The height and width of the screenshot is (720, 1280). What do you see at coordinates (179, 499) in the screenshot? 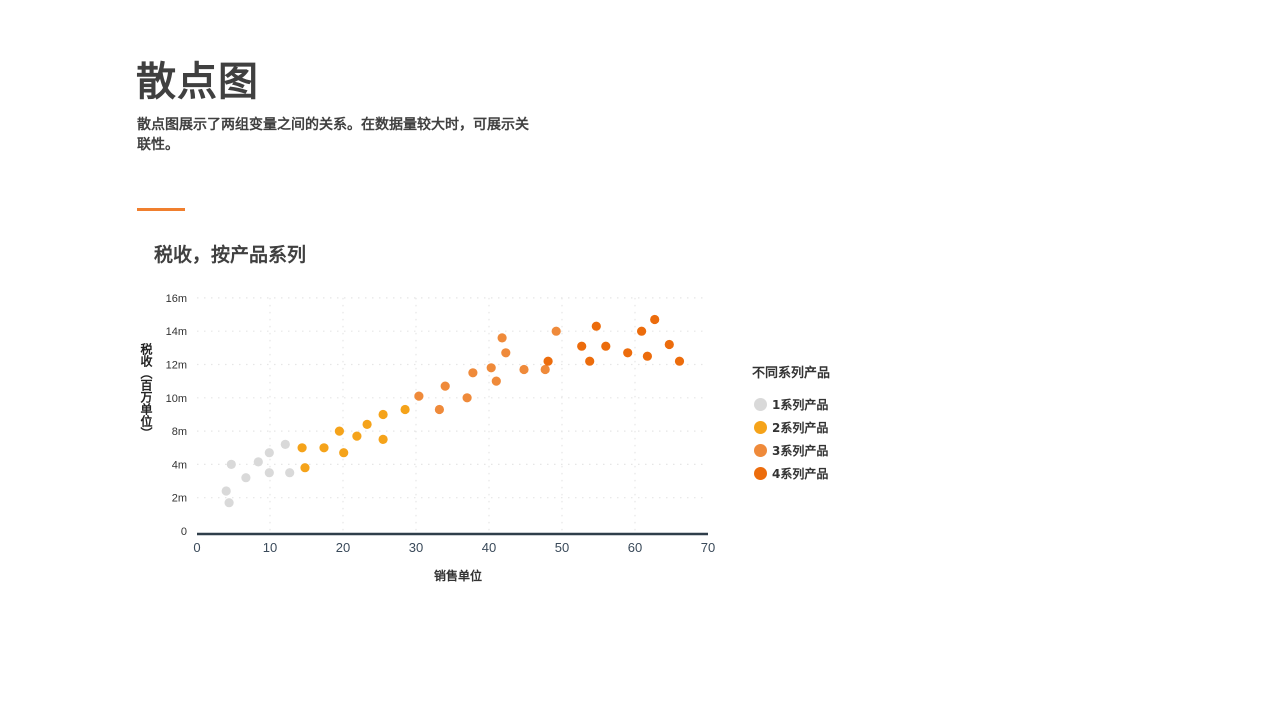
I see `y-tick-label: 2m` at bounding box center [179, 499].